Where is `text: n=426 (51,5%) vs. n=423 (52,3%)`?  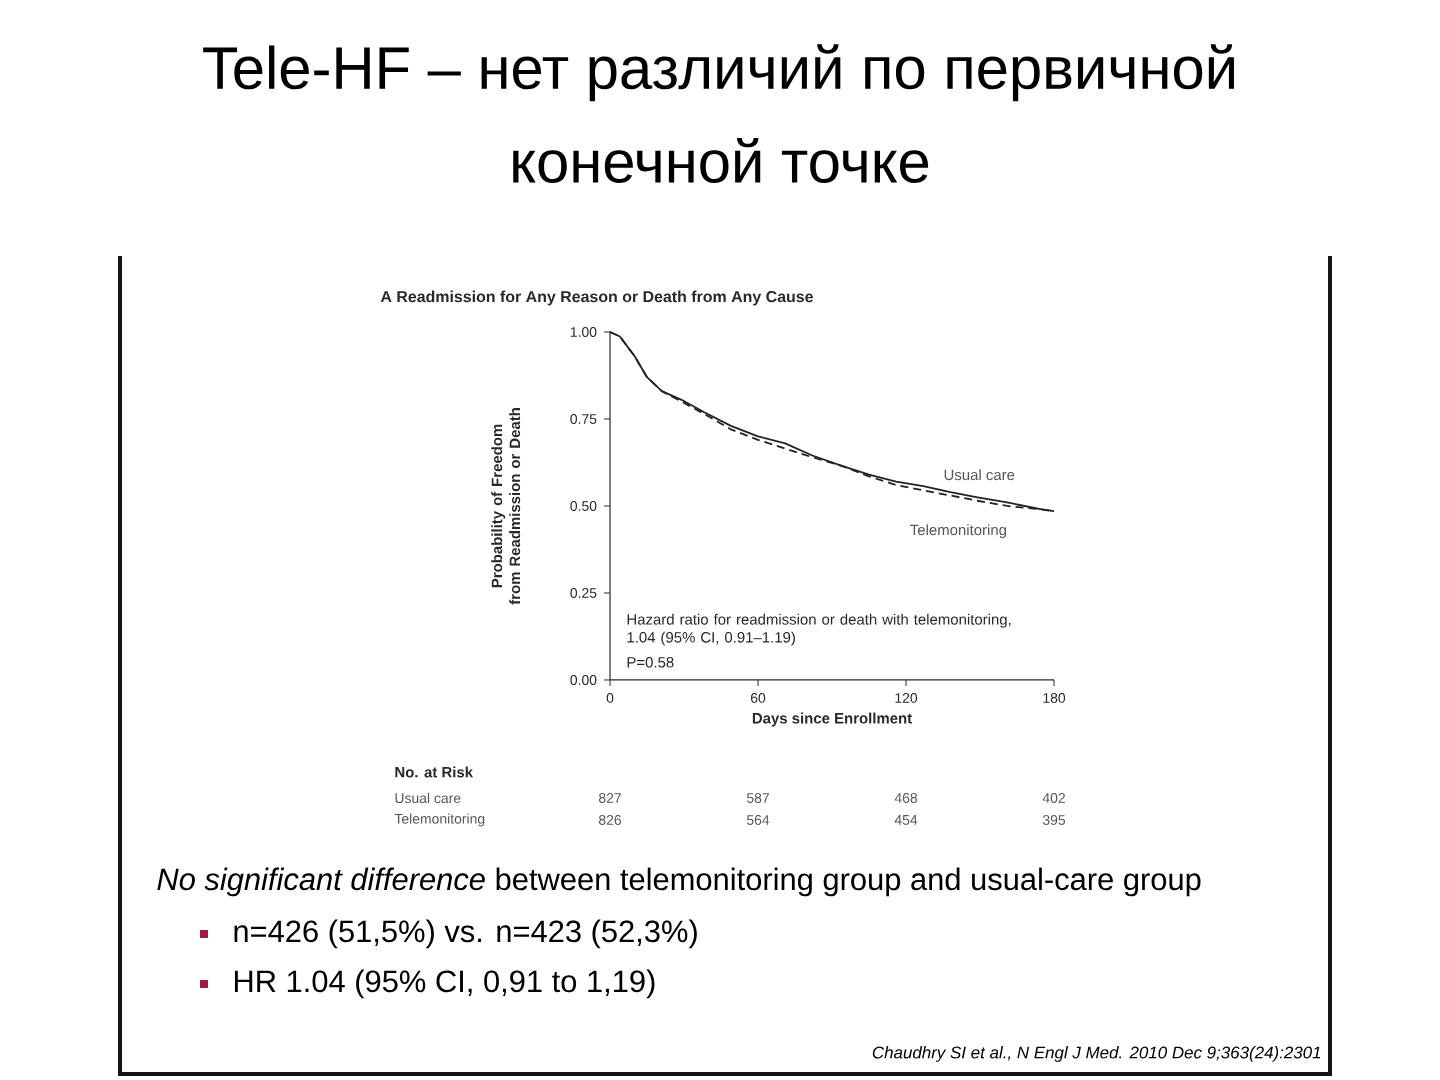
text: n=426 (51,5%) vs. n=423 (52,3%) is located at coordinates (465, 934).